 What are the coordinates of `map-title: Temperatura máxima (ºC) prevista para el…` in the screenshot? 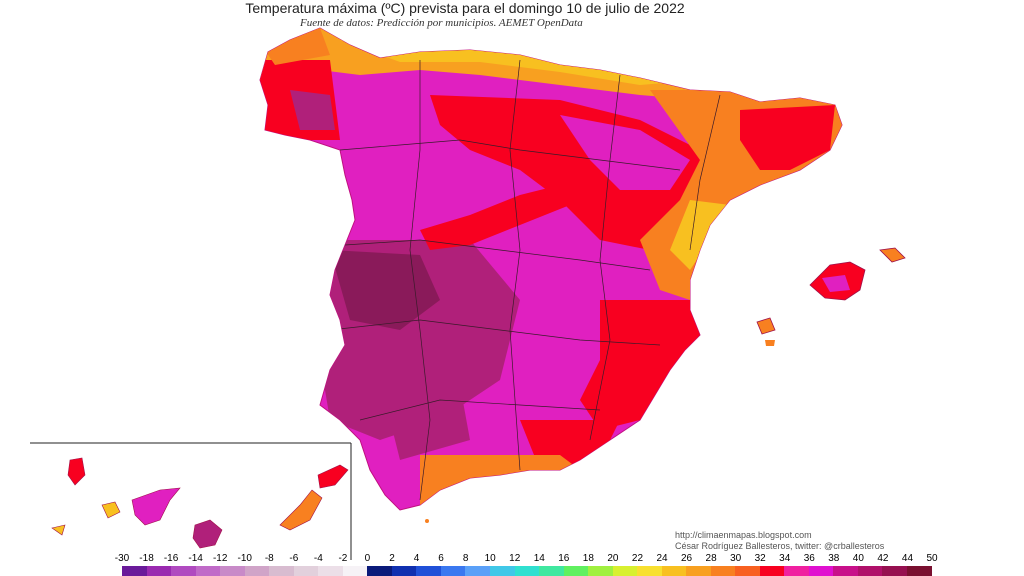 It's located at (465, 8).